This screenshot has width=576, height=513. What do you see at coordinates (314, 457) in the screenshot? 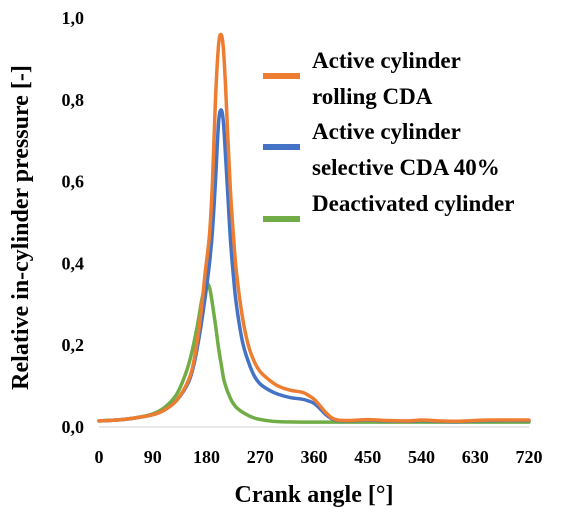
I see `x-tick-label: 360` at bounding box center [314, 457].